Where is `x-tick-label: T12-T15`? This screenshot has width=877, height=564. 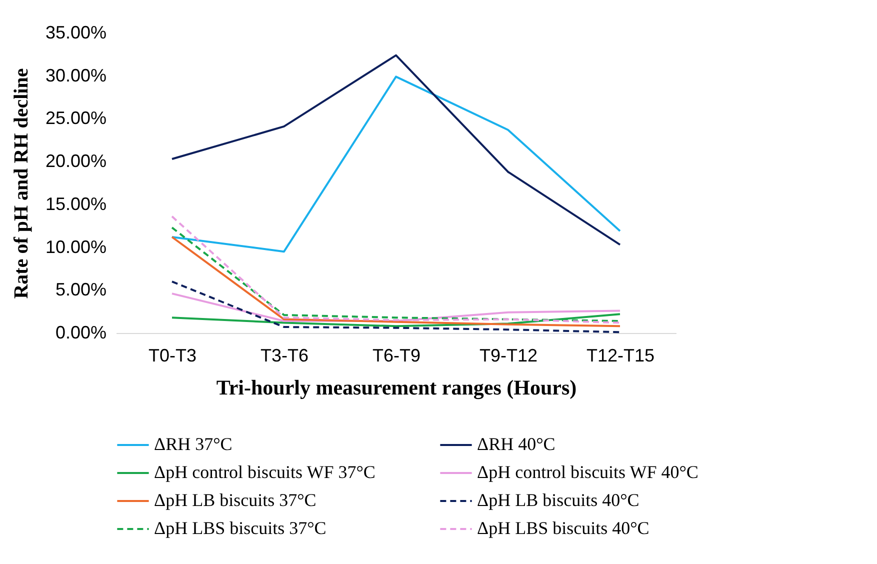 x-tick-label: T12-T15 is located at coordinates (620, 356).